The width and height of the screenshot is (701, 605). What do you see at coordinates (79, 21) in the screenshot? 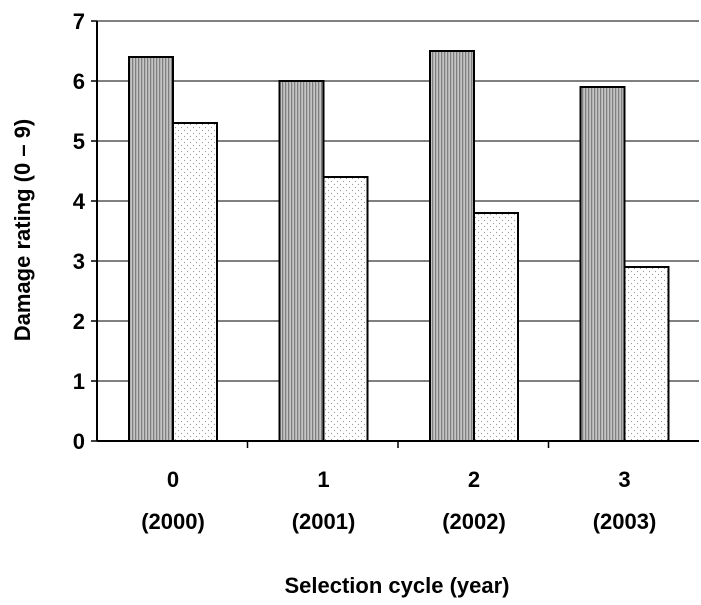
I see `y-tick-label: 7` at bounding box center [79, 21].